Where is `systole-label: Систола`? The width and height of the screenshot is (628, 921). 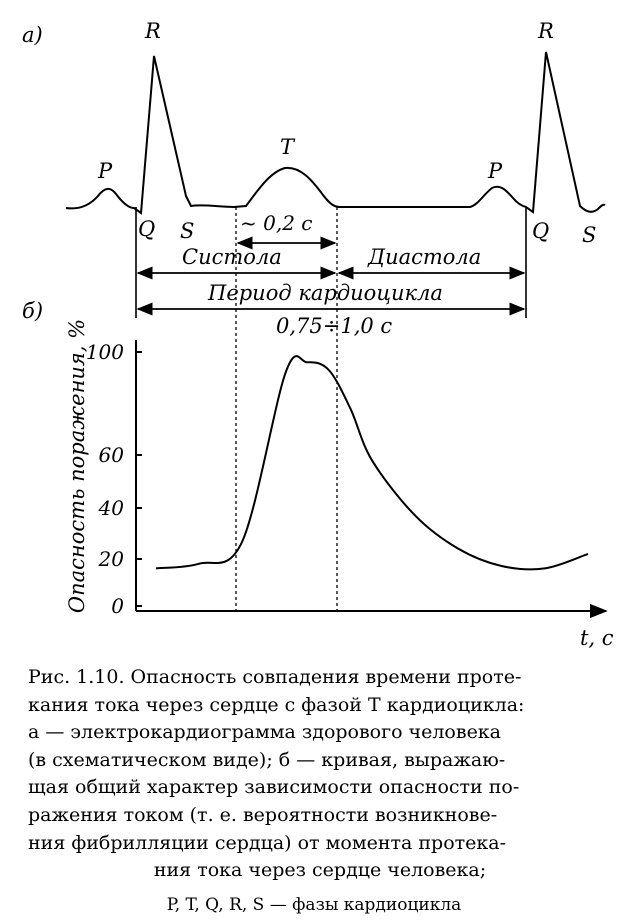
systole-label: Систола is located at coordinates (232, 257).